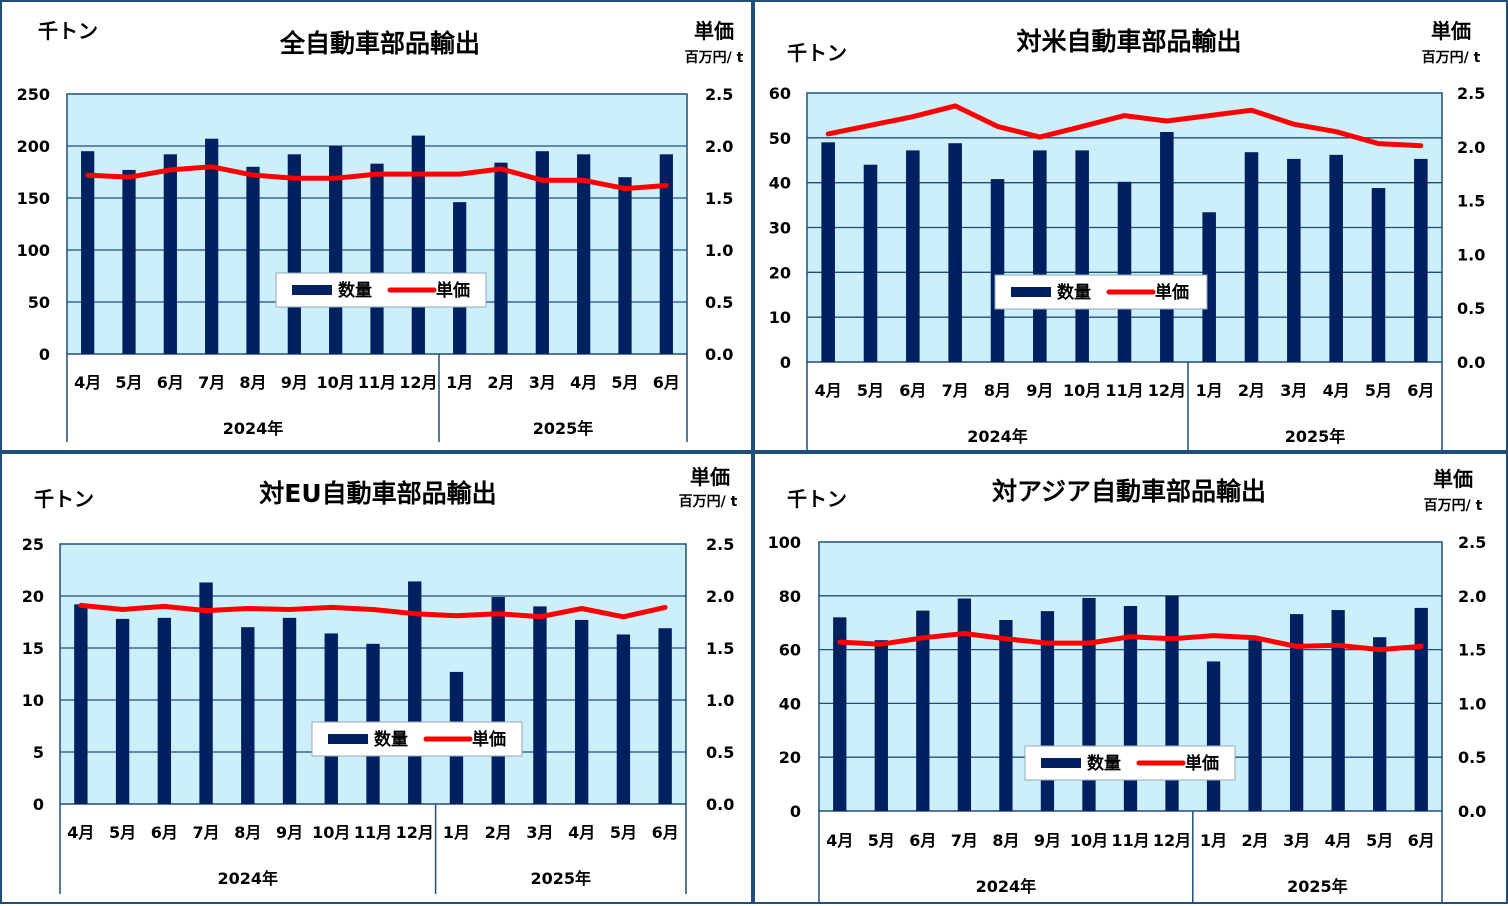 This screenshot has width=1508, height=906. I want to click on legend-bar-swatch, so click(1061, 763).